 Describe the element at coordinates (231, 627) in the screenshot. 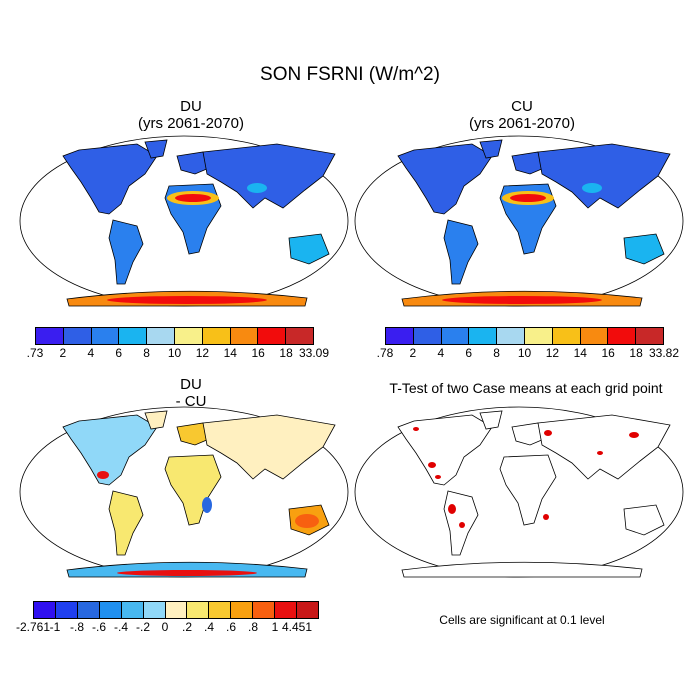

I see `colorbar-tick-label: .6` at that location.